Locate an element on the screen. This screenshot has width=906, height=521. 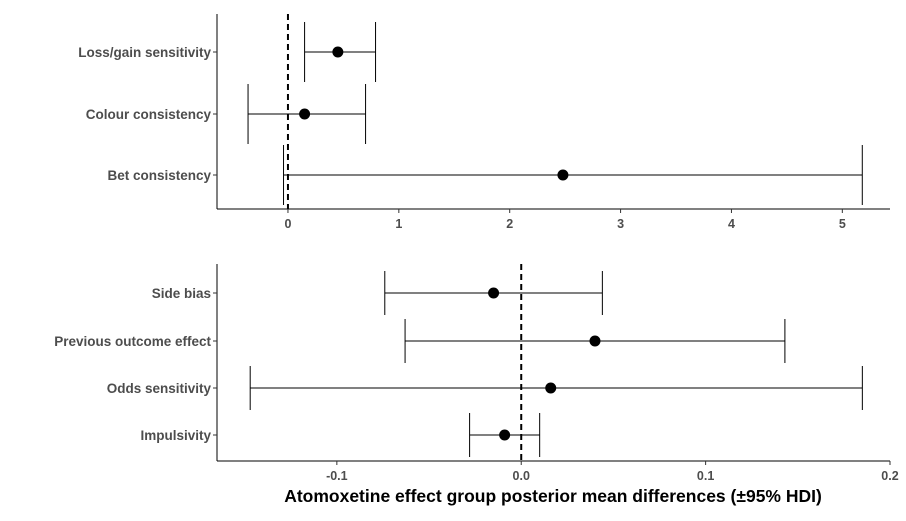
x-tick-label: -0.1 is located at coordinates (337, 476).